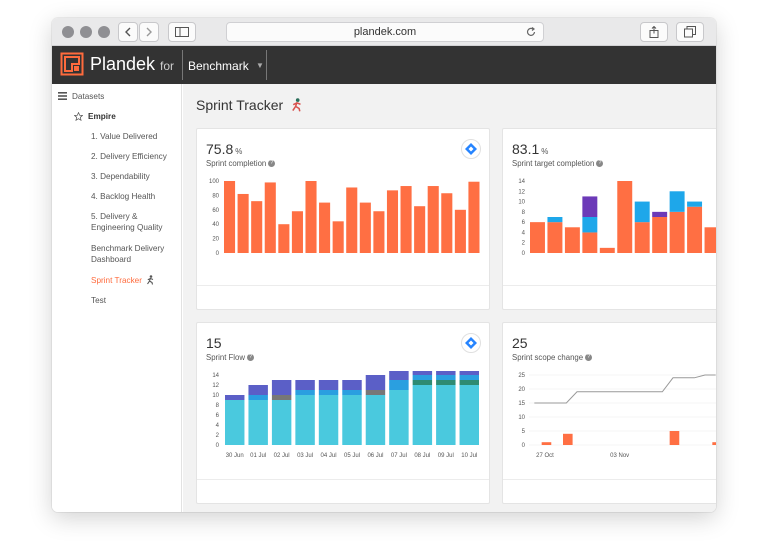 This screenshot has height=552, width=768. What do you see at coordinates (88, 96) in the screenshot?
I see `sidebar-datasets: Datasets` at bounding box center [88, 96].